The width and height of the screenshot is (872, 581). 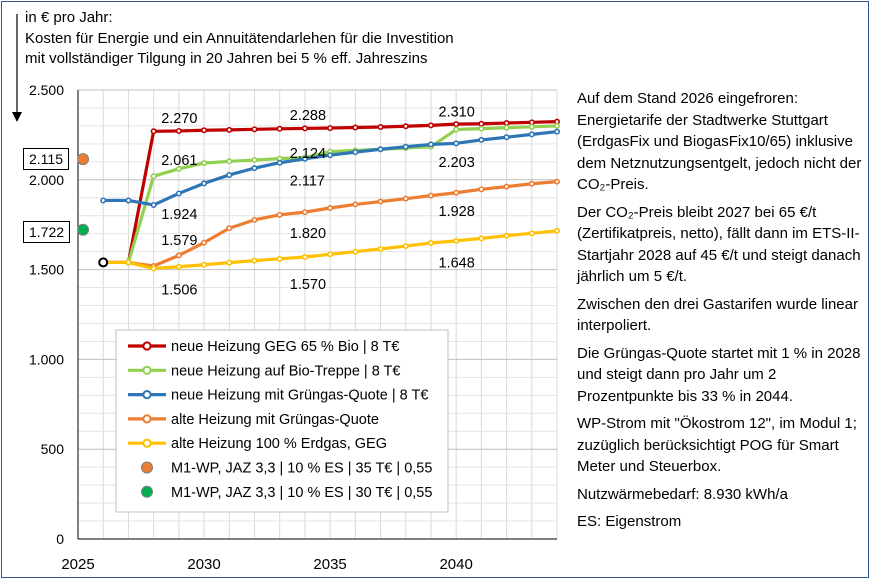 What do you see at coordinates (103, 262) in the screenshot?
I see `start-point-marker` at bounding box center [103, 262].